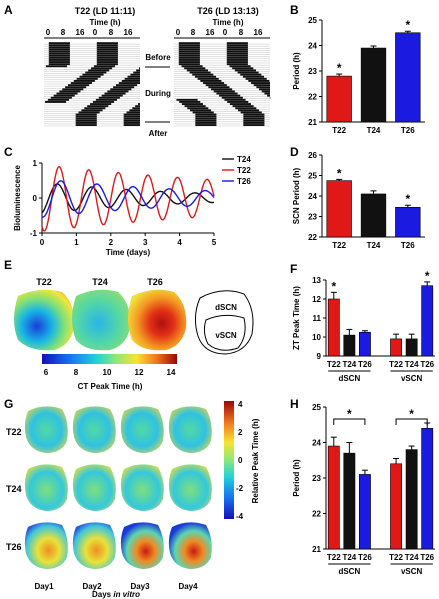 This screenshot has height=599, width=439. I want to click on x-tick-label: T26, so click(365, 364).